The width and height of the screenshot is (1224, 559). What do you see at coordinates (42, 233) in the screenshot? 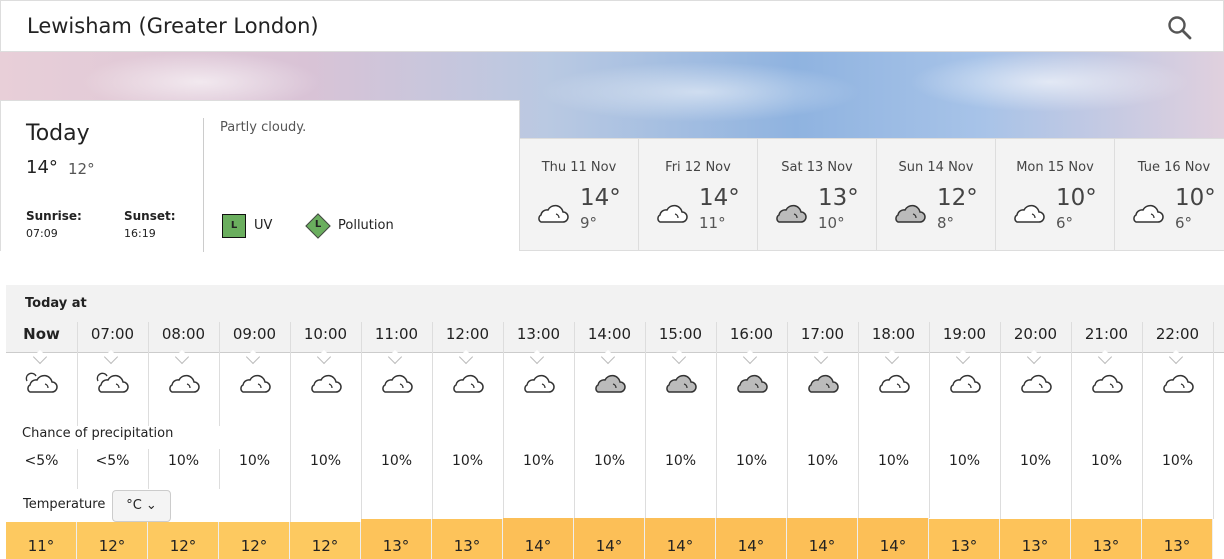
I see `sunrise-time: 07:09` at bounding box center [42, 233].